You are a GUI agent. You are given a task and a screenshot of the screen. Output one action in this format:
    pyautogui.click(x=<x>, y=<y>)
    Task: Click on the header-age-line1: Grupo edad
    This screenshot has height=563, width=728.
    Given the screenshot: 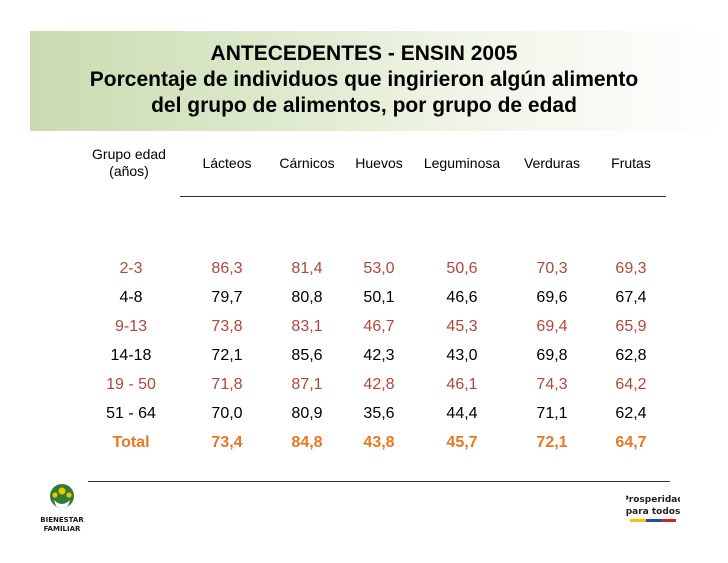 What is the action you would take?
    pyautogui.click(x=129, y=154)
    